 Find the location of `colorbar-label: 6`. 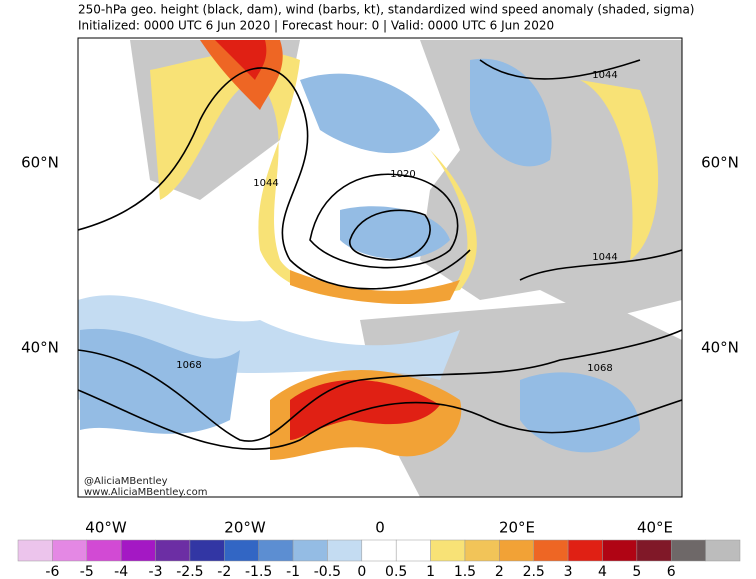

colorbar-label: 6 is located at coordinates (671, 571).